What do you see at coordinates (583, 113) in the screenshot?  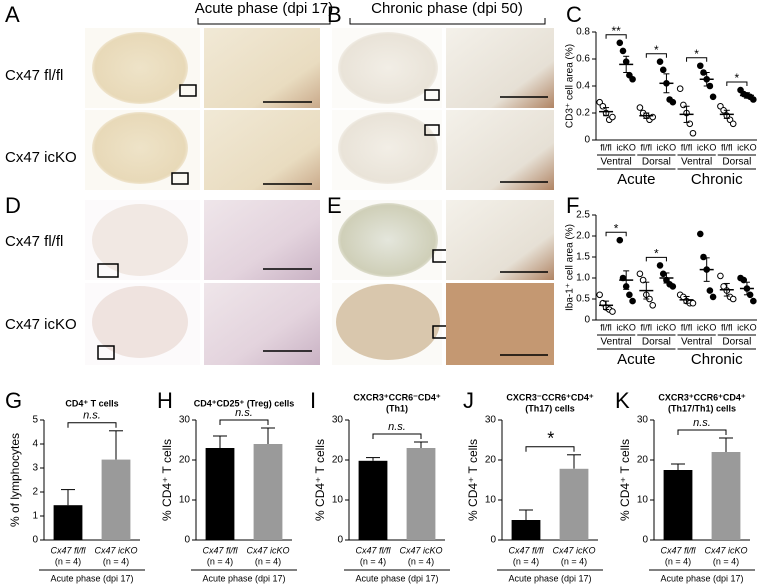 I see `y-tick-label: 0.2` at bounding box center [583, 113].